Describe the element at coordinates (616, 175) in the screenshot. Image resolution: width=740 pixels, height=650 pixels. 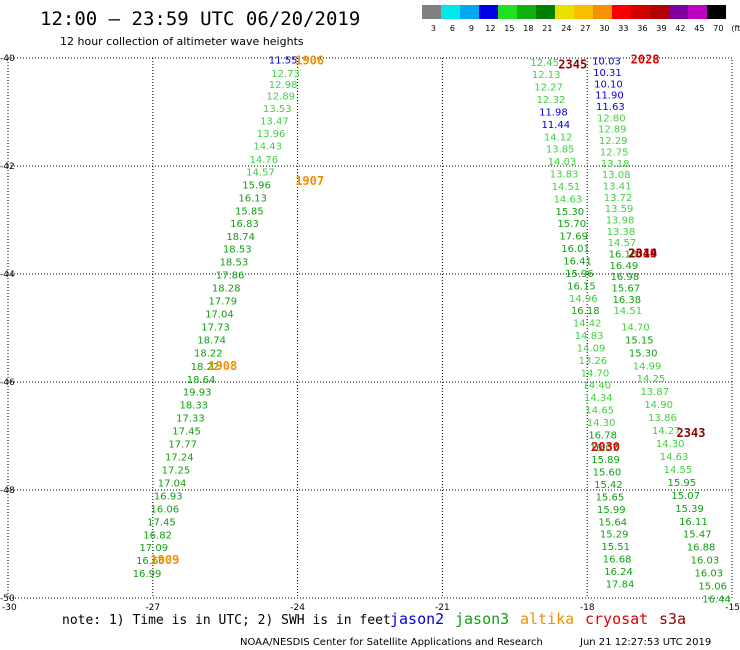
I see `cryosat-wave-height: 13.08` at that location.